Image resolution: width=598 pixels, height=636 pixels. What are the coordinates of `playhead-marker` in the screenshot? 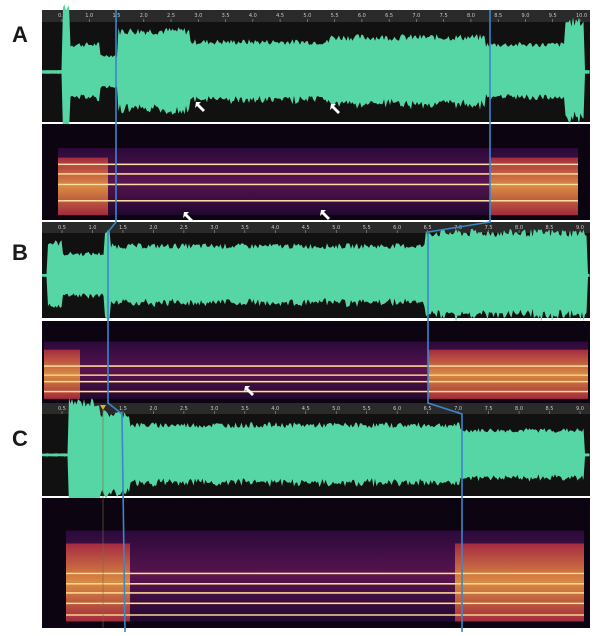 It's located at (103, 407).